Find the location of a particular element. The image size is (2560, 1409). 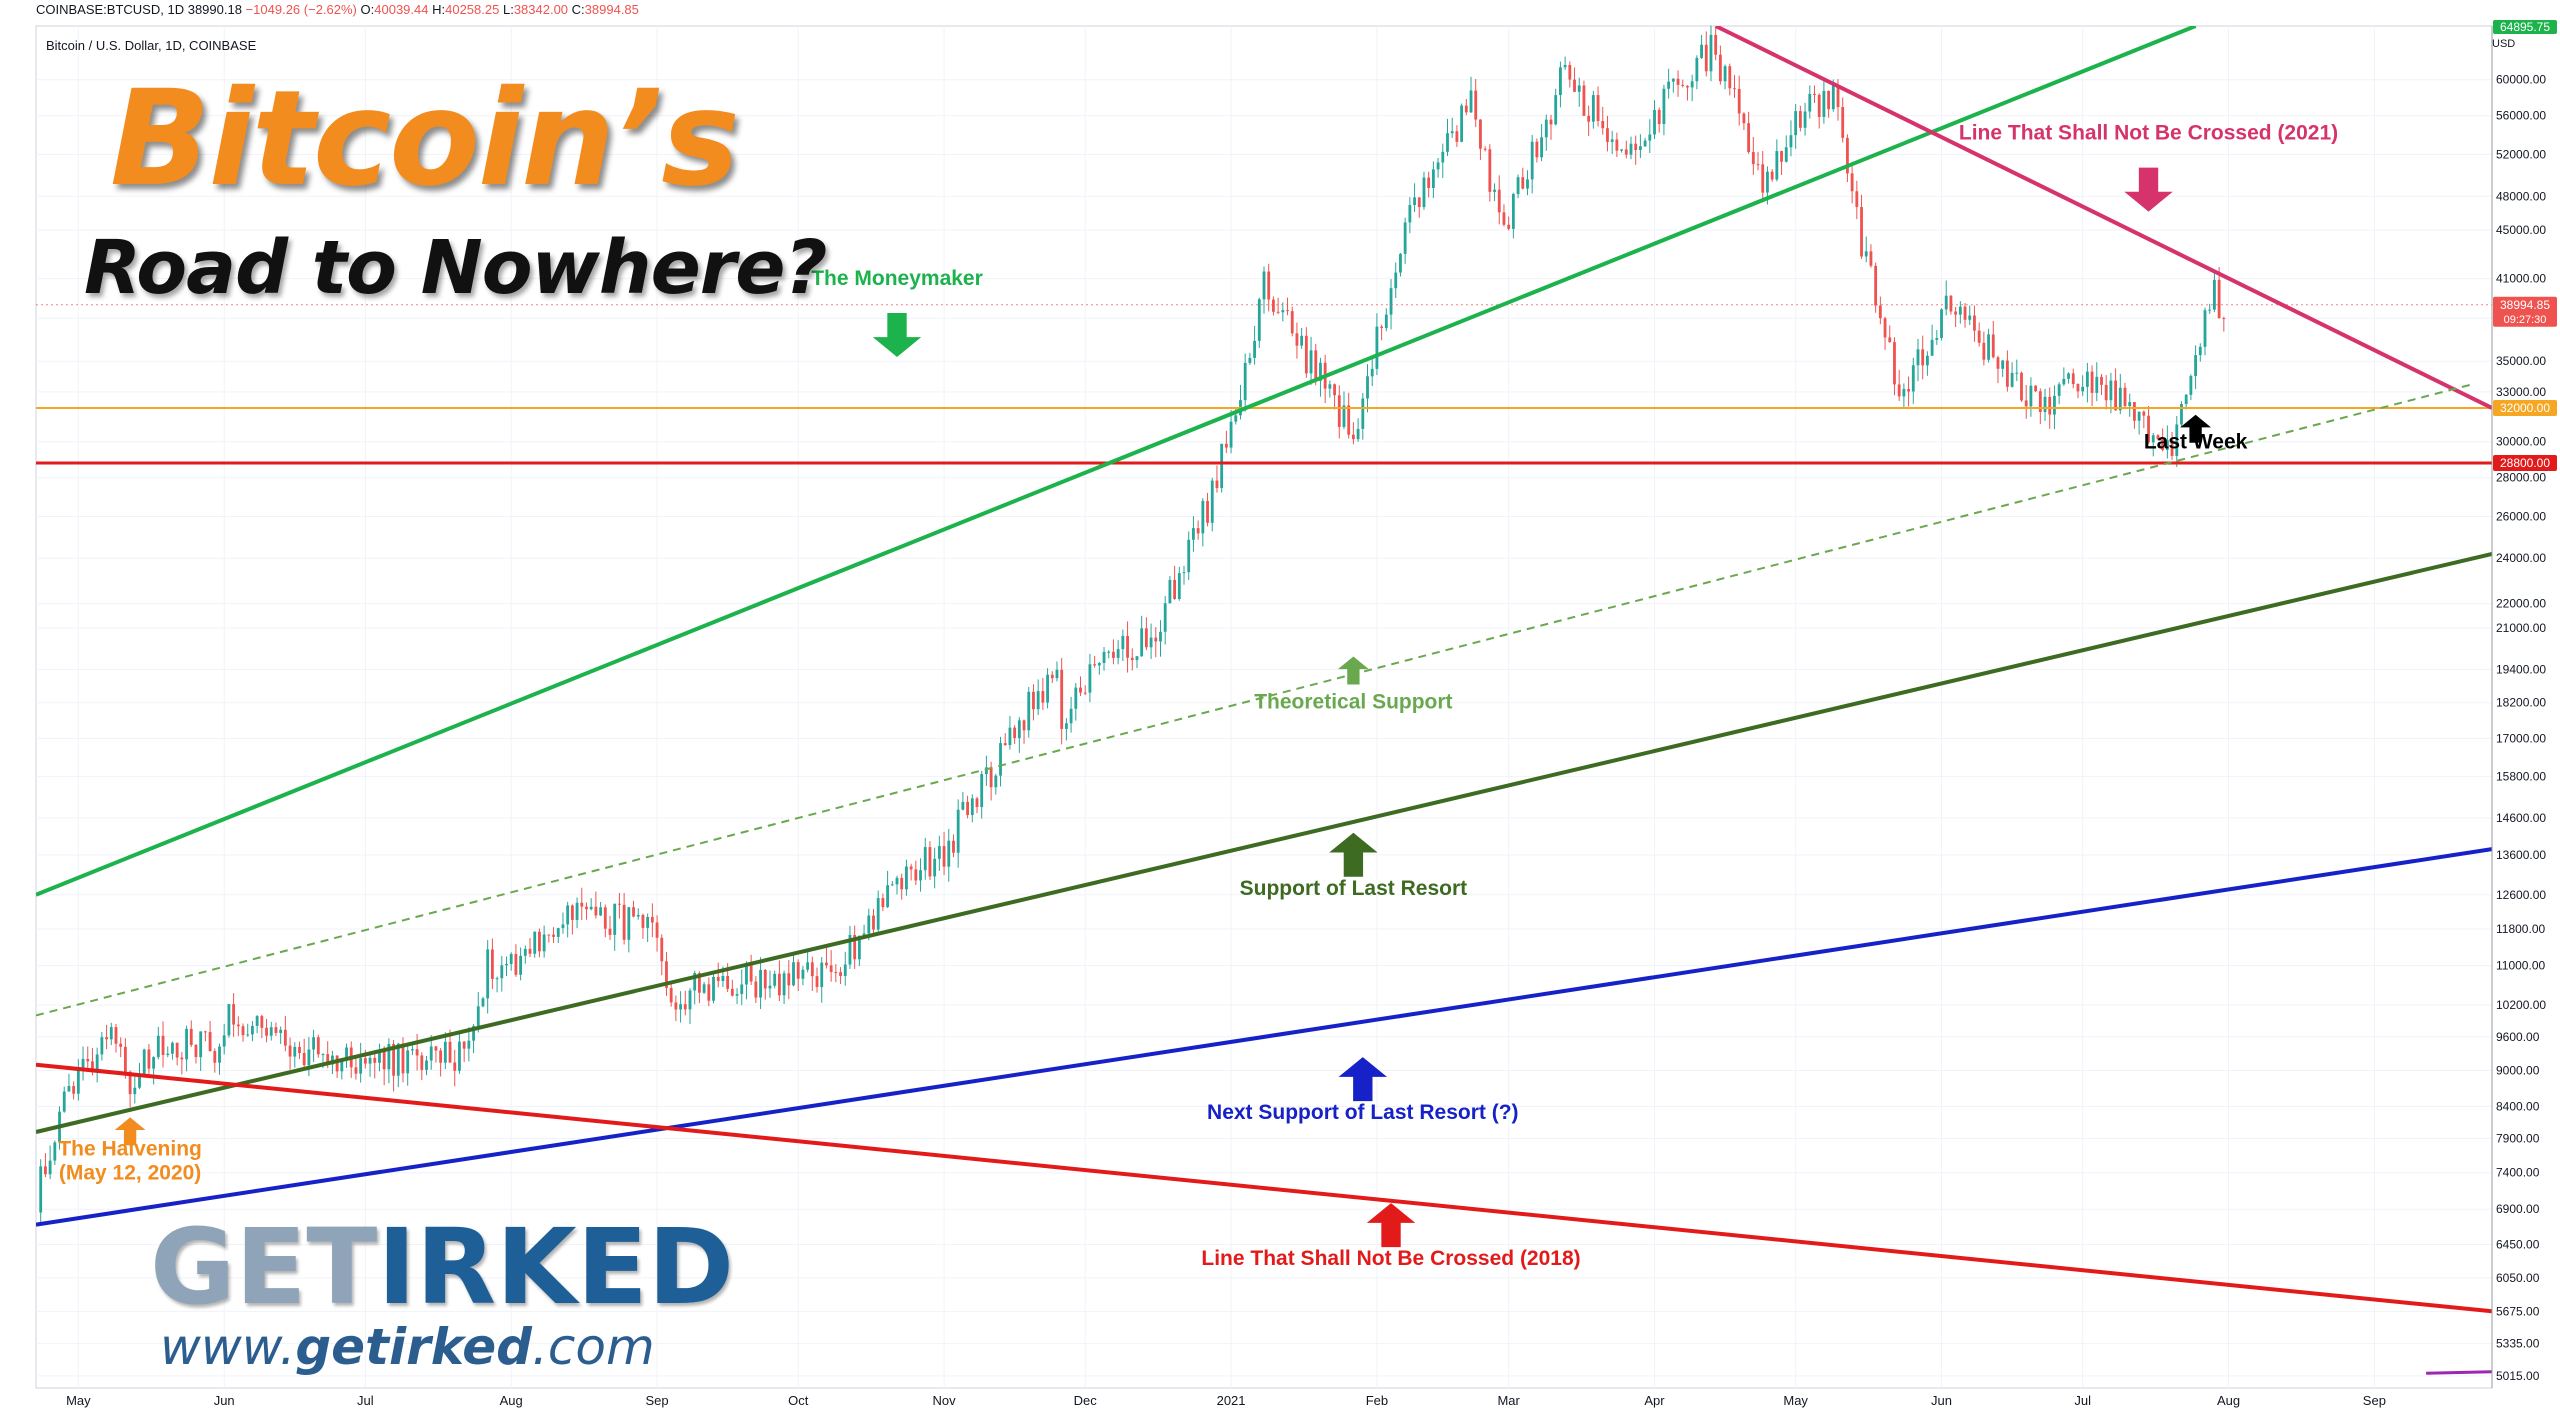

annotation-arrow-icon is located at coordinates (897, 334).